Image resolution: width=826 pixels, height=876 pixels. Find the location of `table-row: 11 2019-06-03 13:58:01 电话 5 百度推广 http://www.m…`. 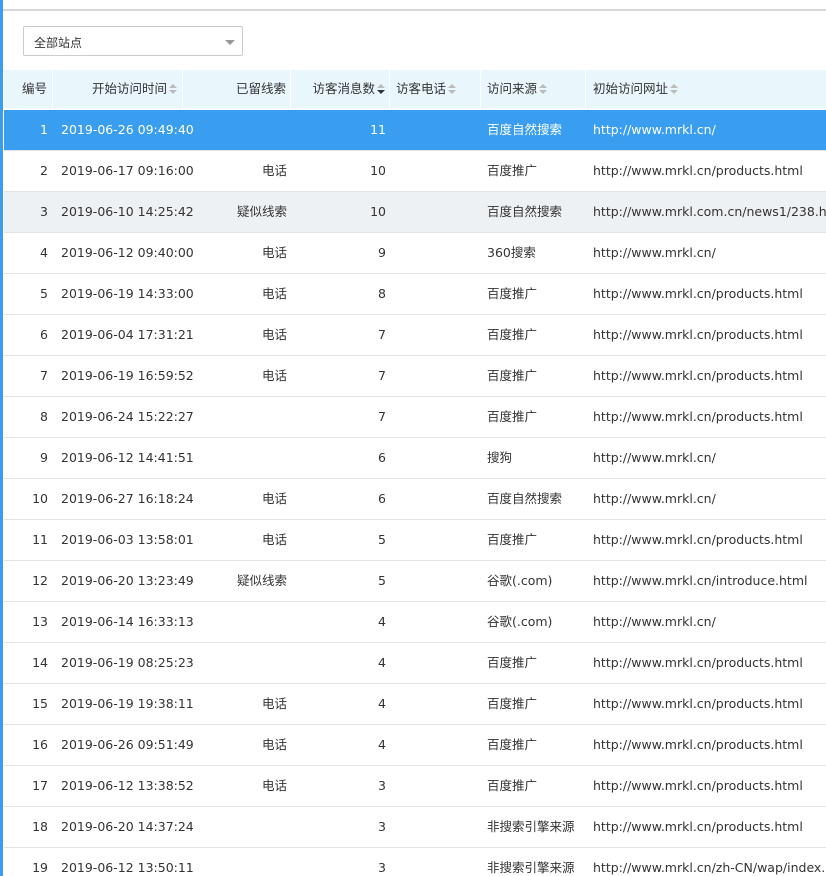

table-row: 11 2019-06-03 13:58:01 电话 5 百度推广 http://www.m… is located at coordinates (415, 540).